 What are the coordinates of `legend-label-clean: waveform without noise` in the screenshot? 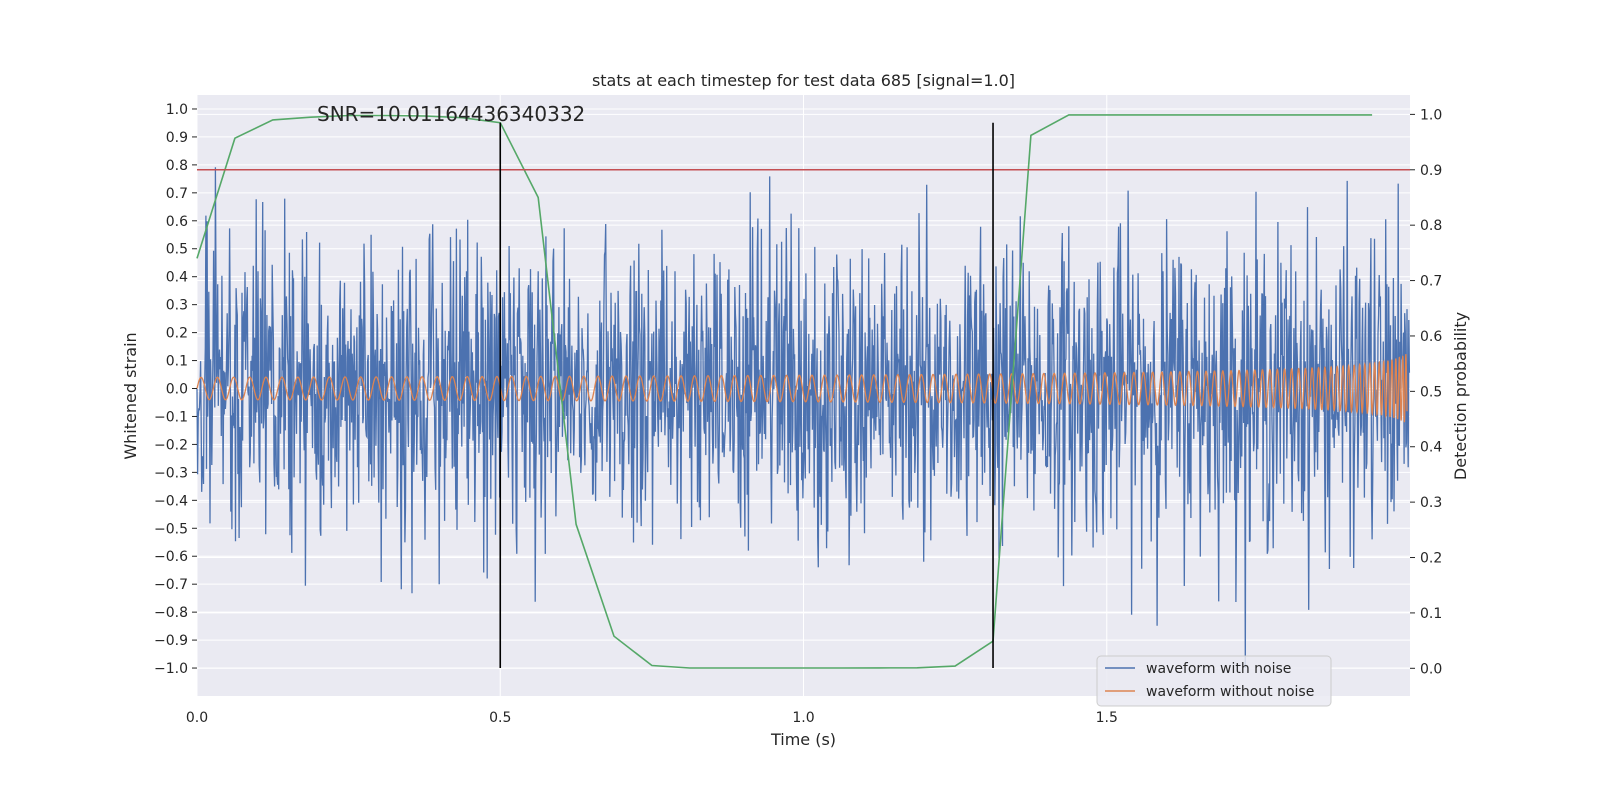 It's located at (1230, 692).